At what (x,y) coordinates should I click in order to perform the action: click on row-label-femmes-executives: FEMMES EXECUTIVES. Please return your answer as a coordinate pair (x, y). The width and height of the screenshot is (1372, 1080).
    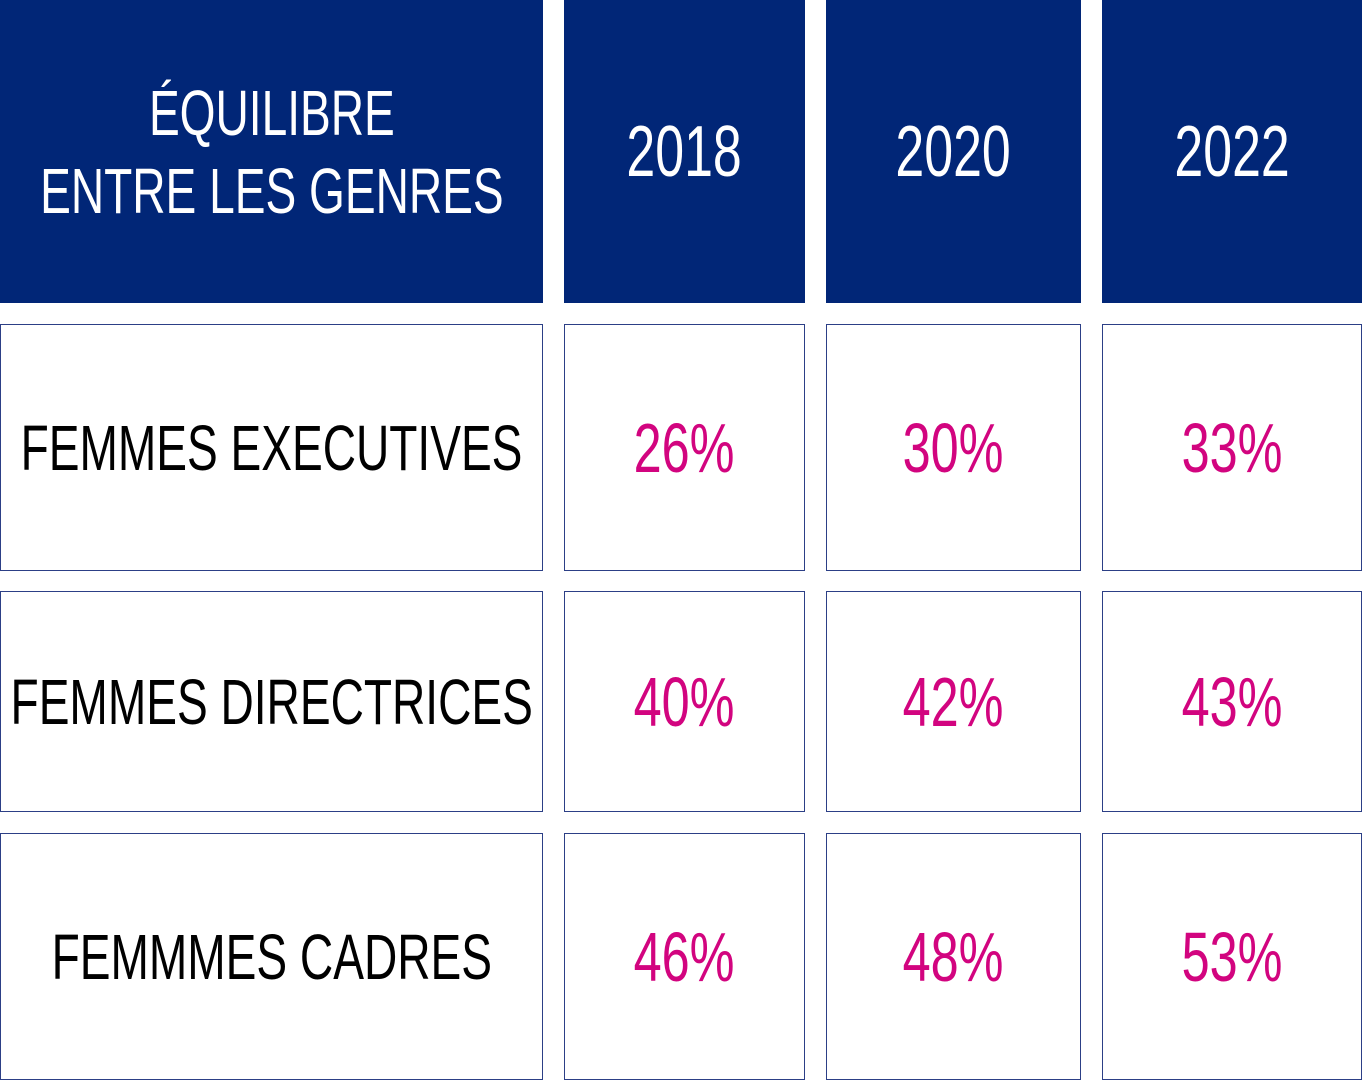
    Looking at the image, I should click on (271, 447).